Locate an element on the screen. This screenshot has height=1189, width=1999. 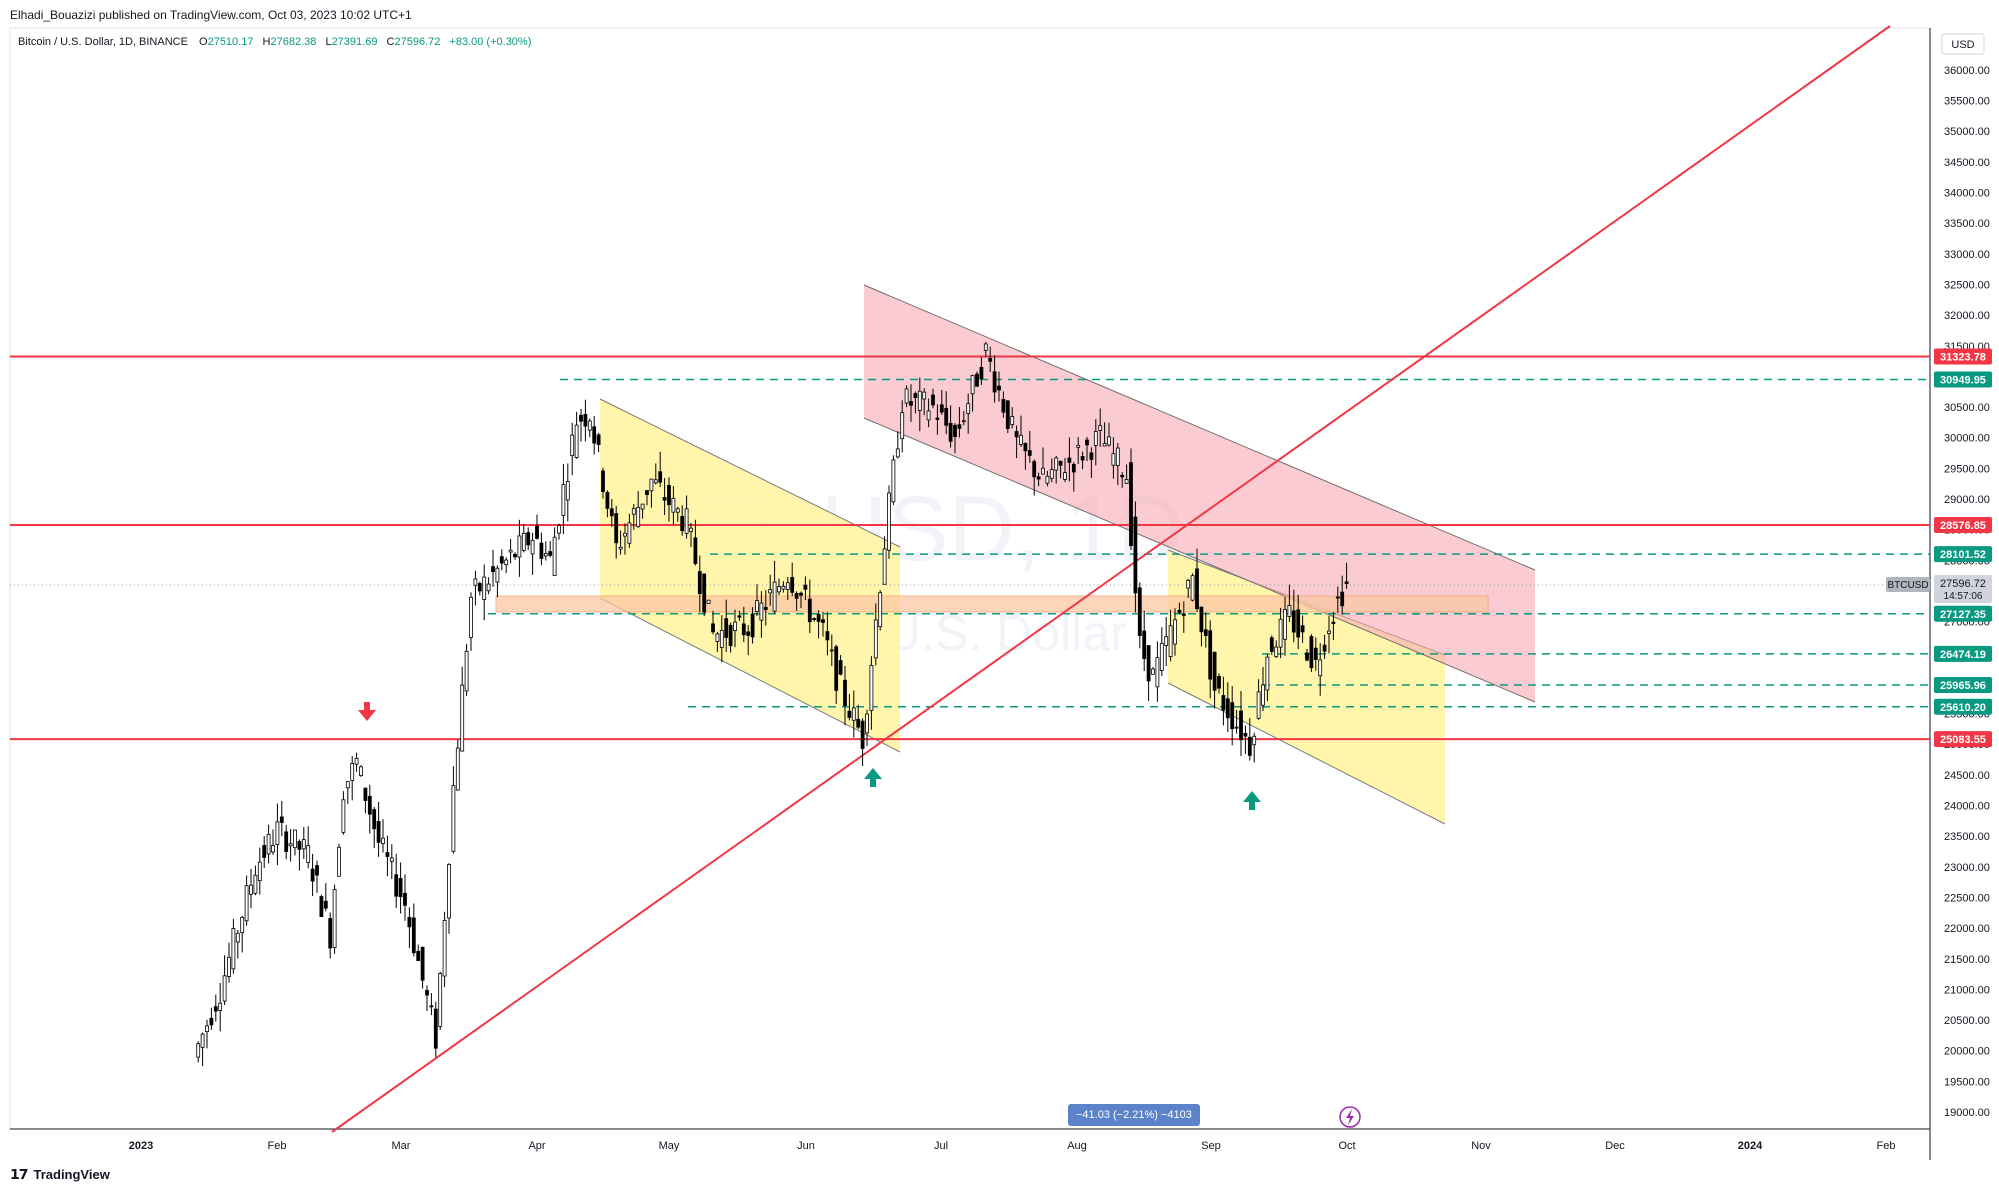
level-price-label: 31323.78 is located at coordinates (1963, 358).